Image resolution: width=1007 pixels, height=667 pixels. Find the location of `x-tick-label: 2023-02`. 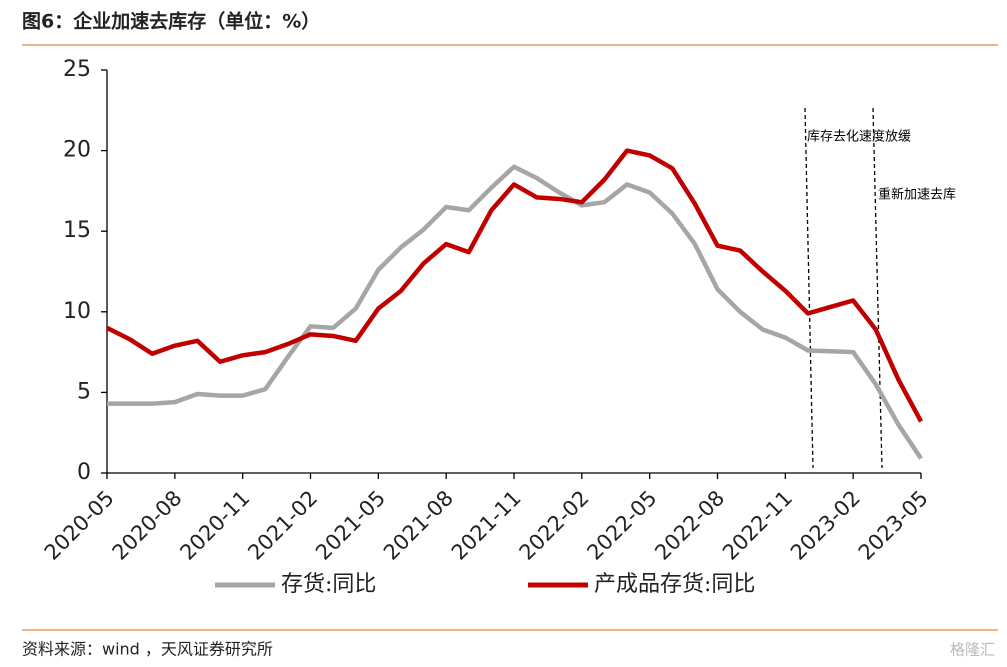

x-tick-label: 2023-02 is located at coordinates (825, 525).